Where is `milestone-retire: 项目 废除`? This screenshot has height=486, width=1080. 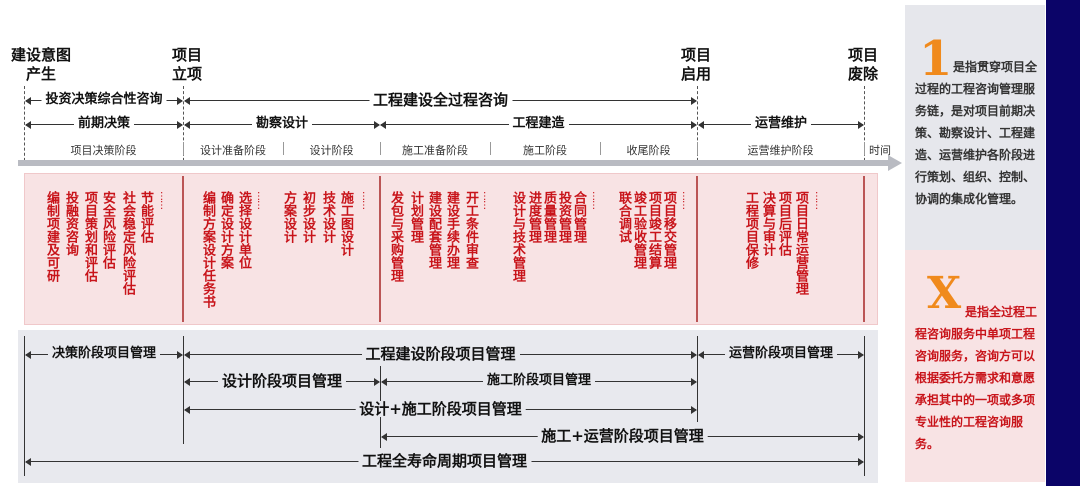 milestone-retire: 项目 废除 is located at coordinates (862, 64).